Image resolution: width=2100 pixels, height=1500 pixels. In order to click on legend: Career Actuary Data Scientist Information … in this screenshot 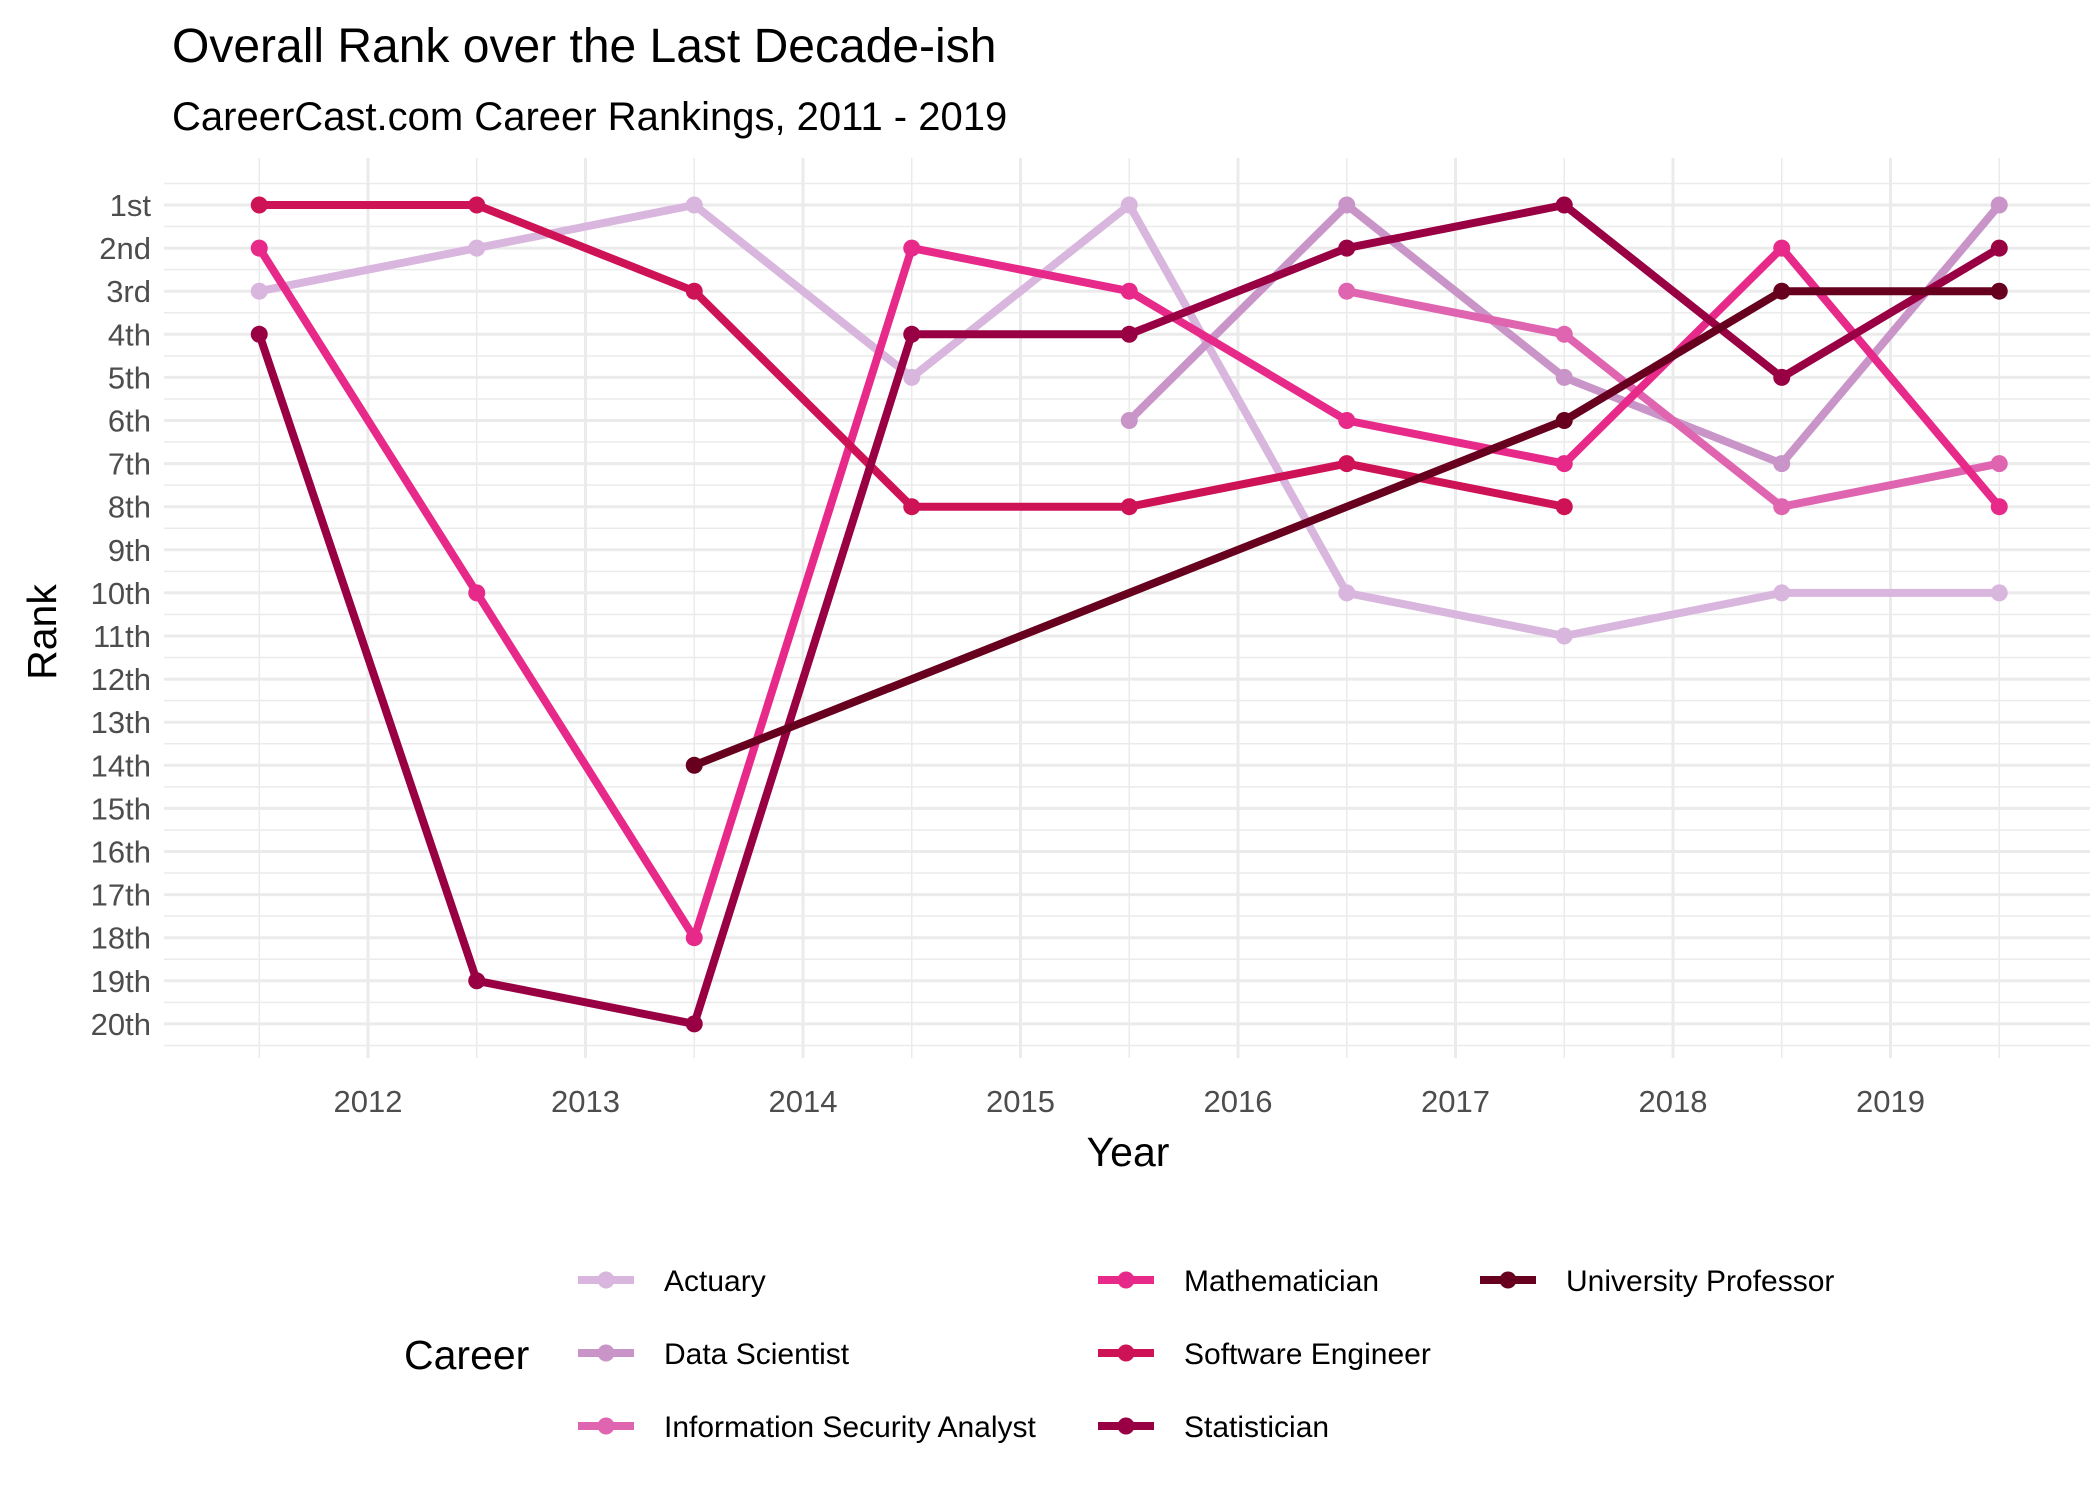, I will do `click(1119, 1354)`.